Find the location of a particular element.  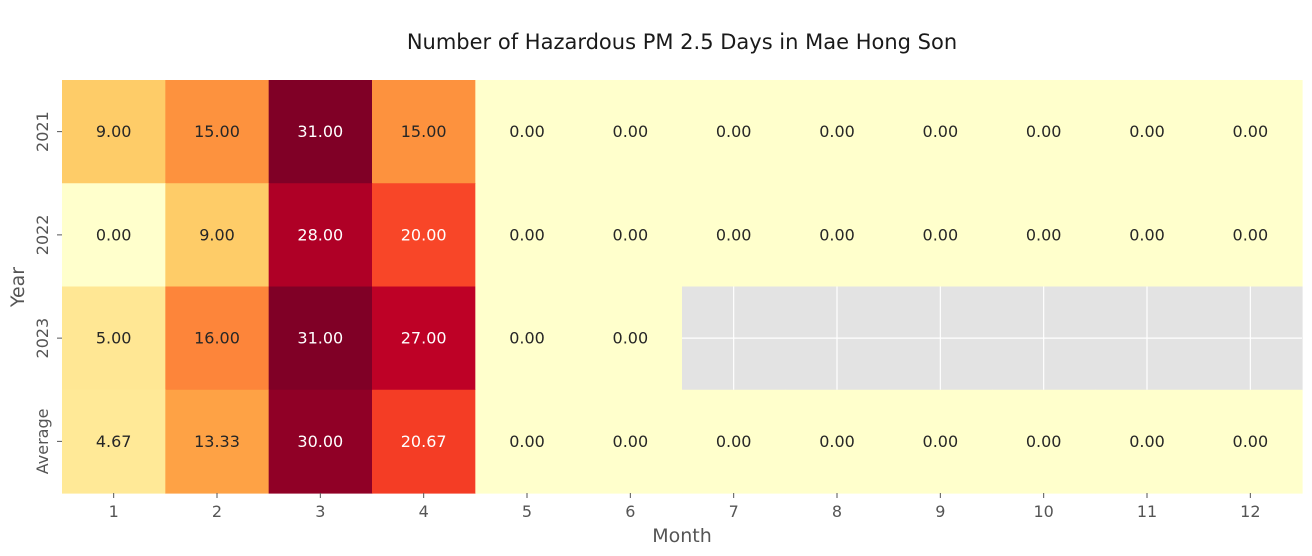

heatmap-cell-label: 30.00 is located at coordinates (320, 441).